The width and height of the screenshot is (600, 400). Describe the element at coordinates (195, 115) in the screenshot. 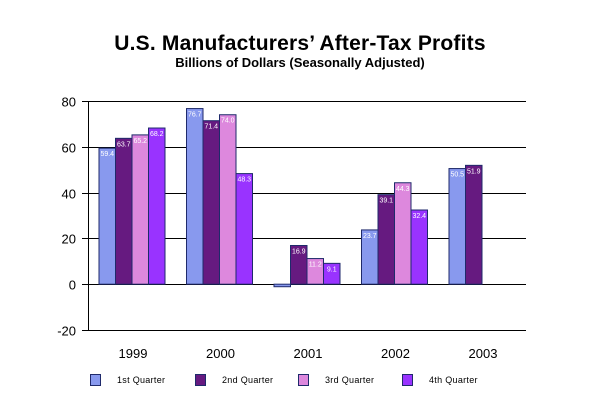

I see `bar-data-label: 76.7` at that location.